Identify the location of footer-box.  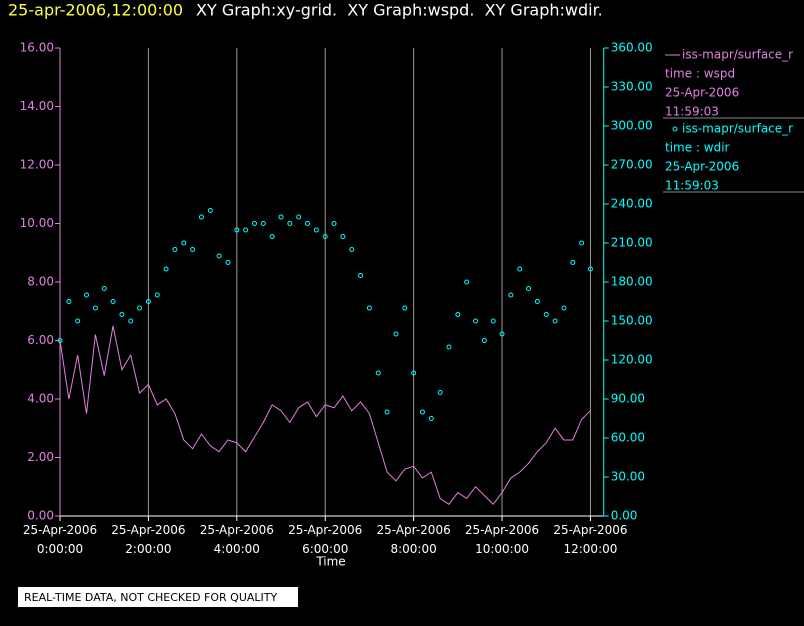
(158, 597).